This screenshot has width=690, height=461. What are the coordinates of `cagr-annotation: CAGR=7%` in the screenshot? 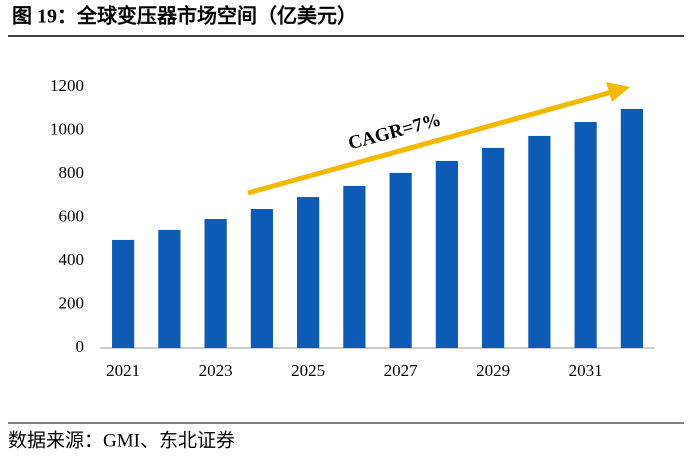 It's located at (394, 131).